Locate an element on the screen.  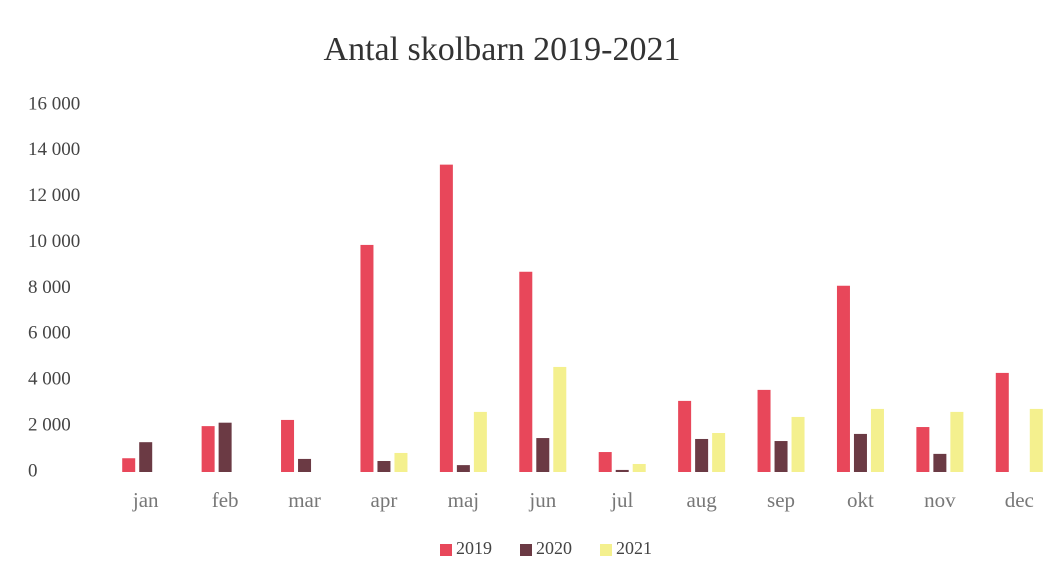
legend-label: 2019 is located at coordinates (474, 548).